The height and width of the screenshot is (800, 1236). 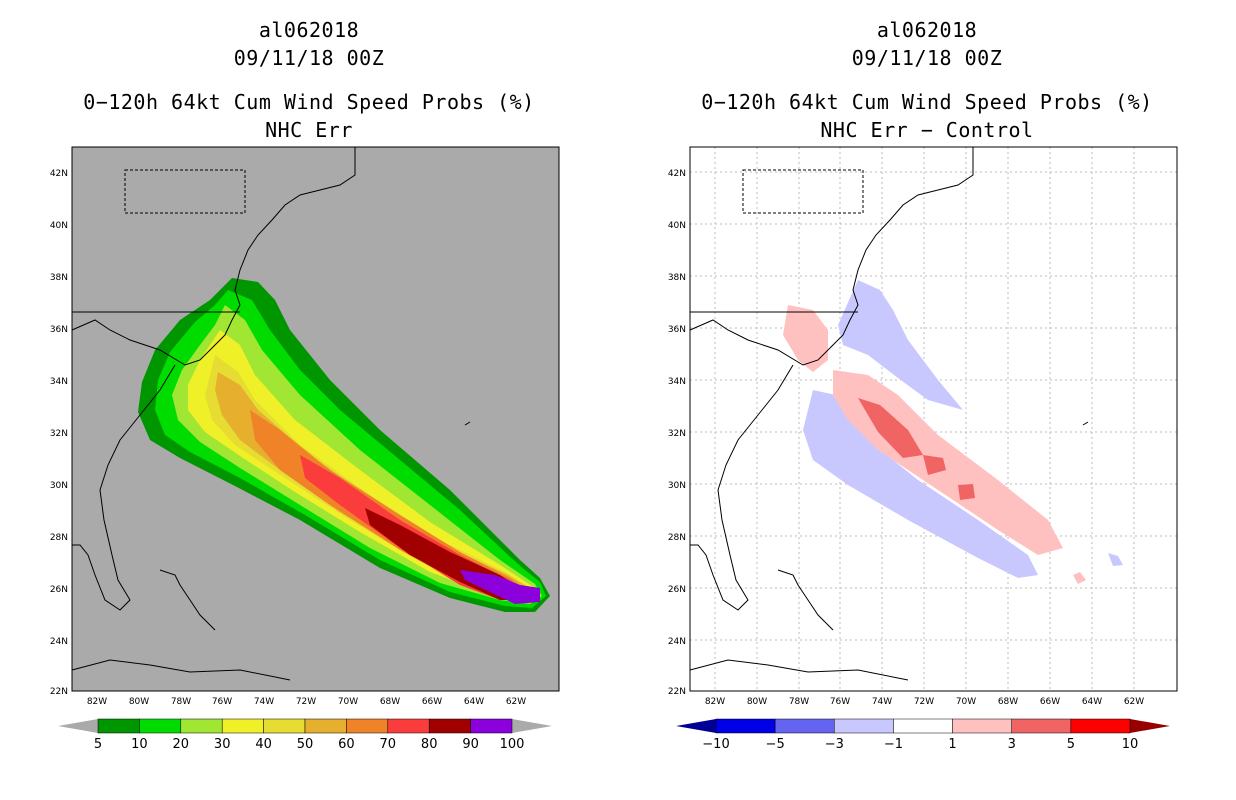 What do you see at coordinates (923, 735) in the screenshot?
I see `colorbar: −10 −5 −3 −1 1 3 5 10` at bounding box center [923, 735].